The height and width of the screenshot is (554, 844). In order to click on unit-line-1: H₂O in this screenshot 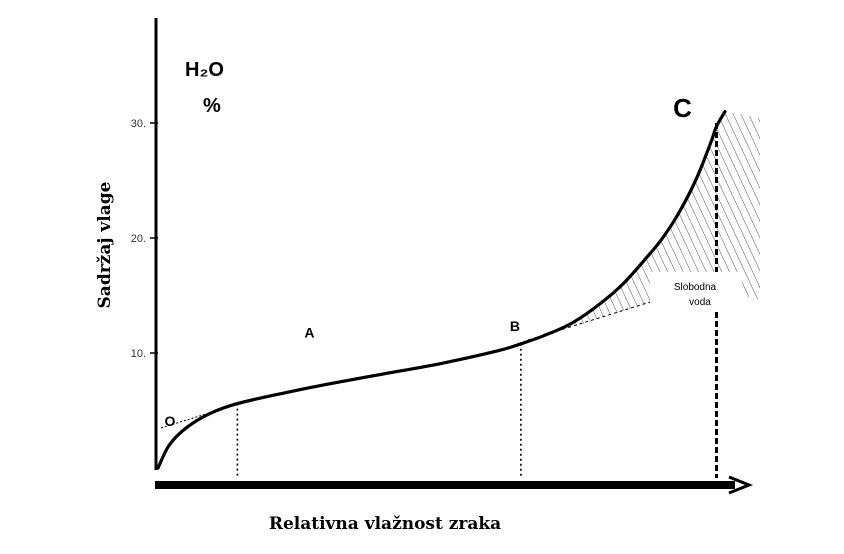, I will do `click(204, 70)`.